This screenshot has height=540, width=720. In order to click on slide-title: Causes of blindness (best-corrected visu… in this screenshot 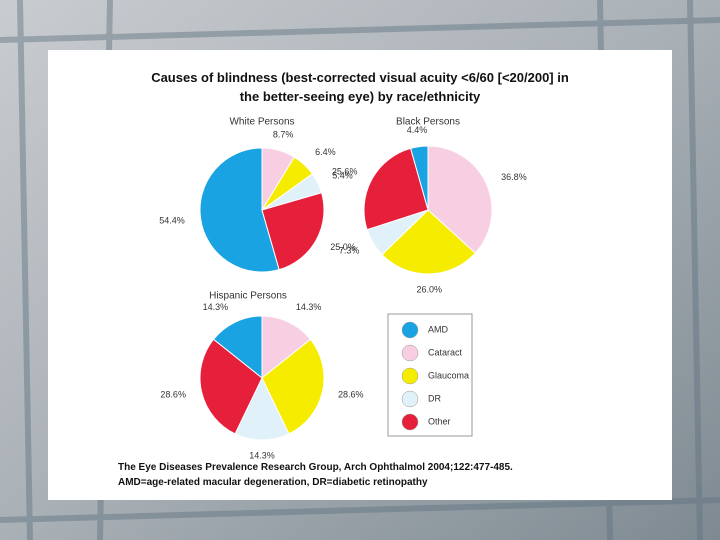, I will do `click(360, 87)`.